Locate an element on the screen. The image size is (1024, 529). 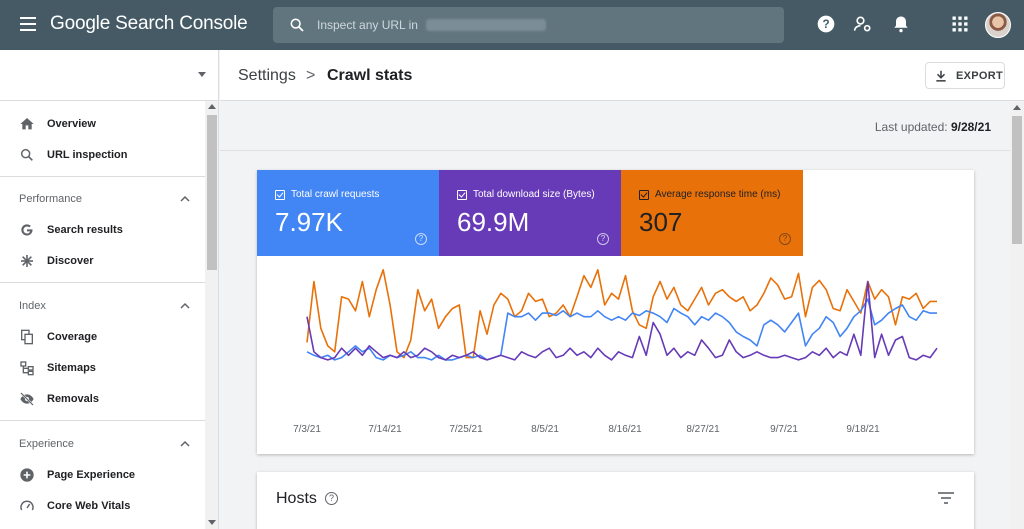
notifications-icon is located at coordinates (901, 24).